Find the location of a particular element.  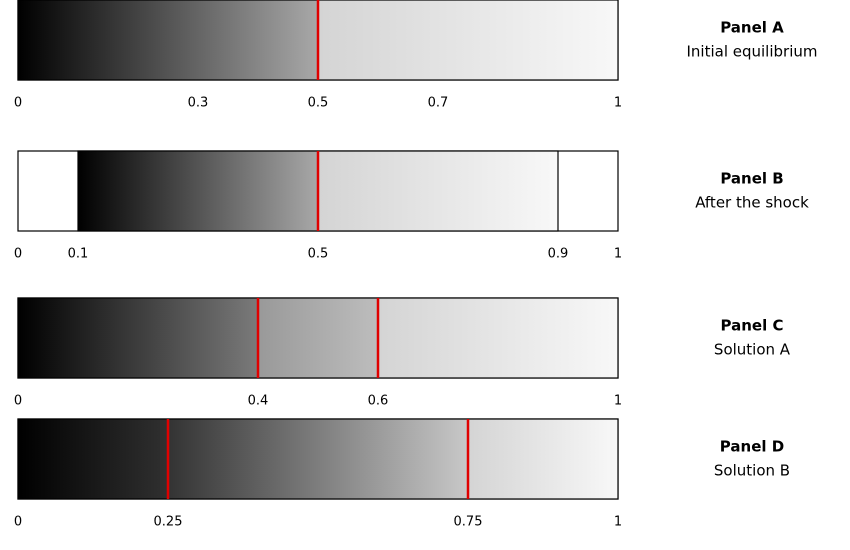

tick-label: 0.25 is located at coordinates (168, 522).